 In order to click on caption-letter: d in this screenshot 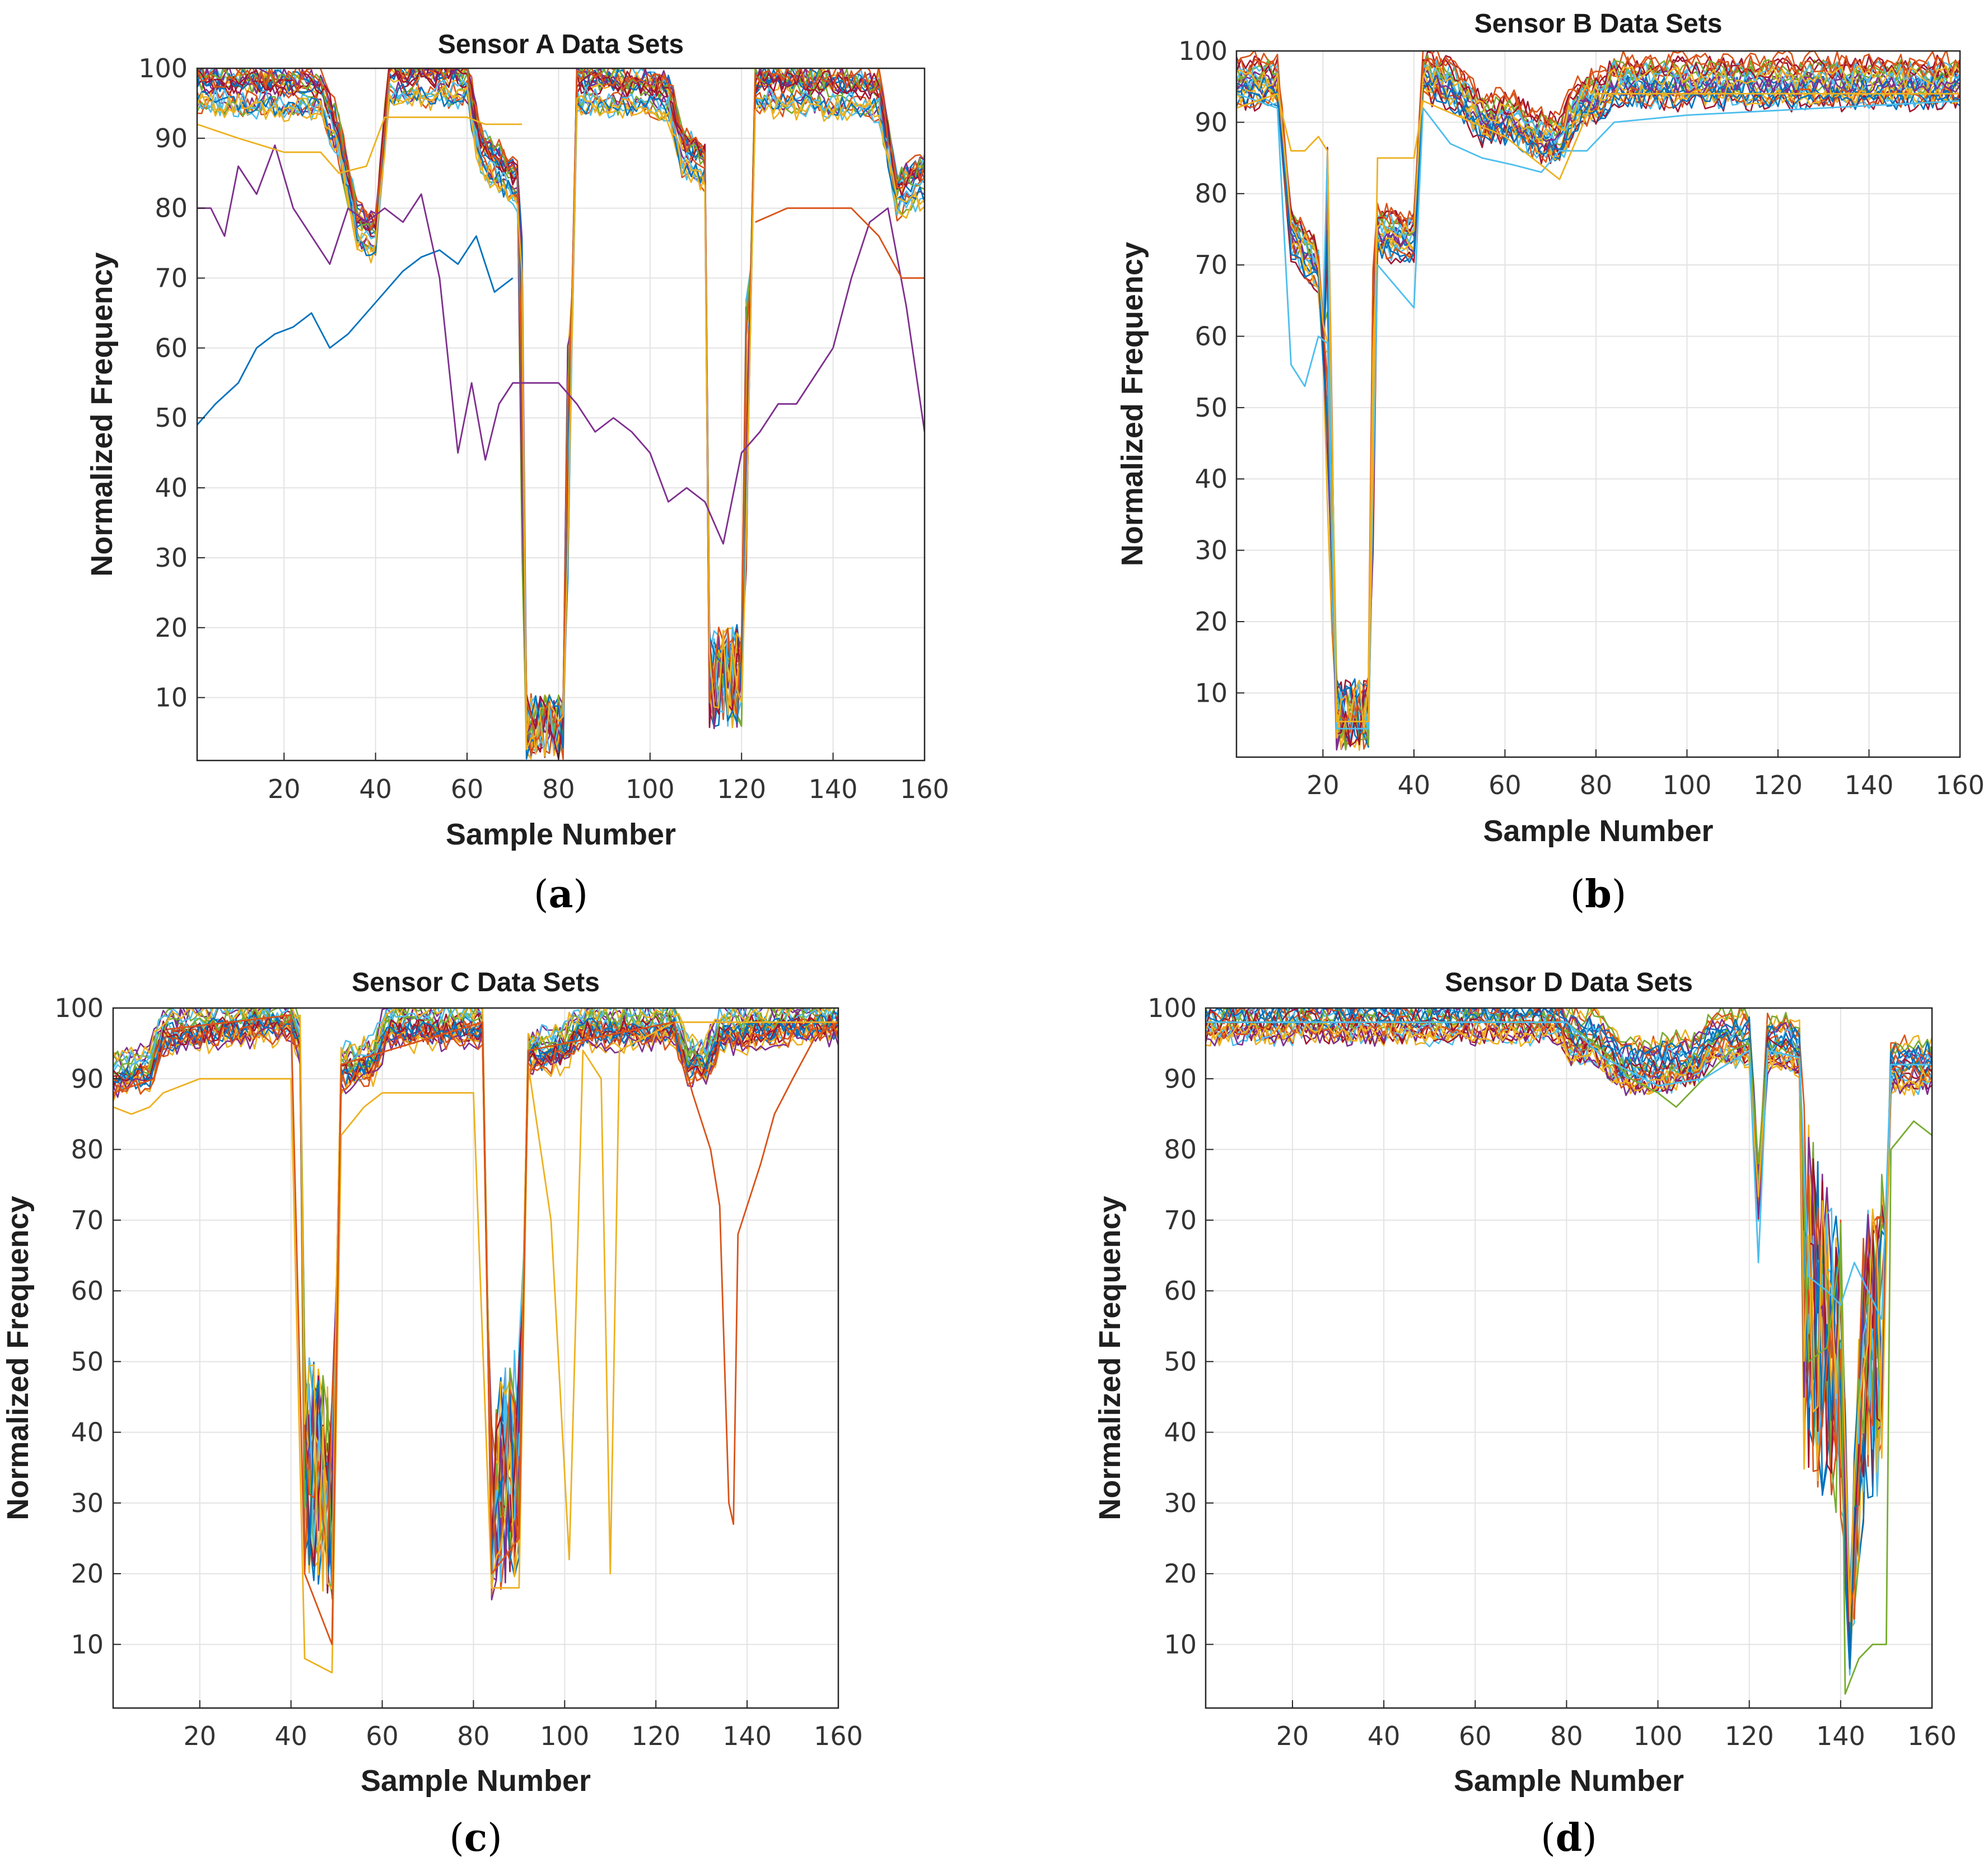, I will do `click(1570, 1838)`.